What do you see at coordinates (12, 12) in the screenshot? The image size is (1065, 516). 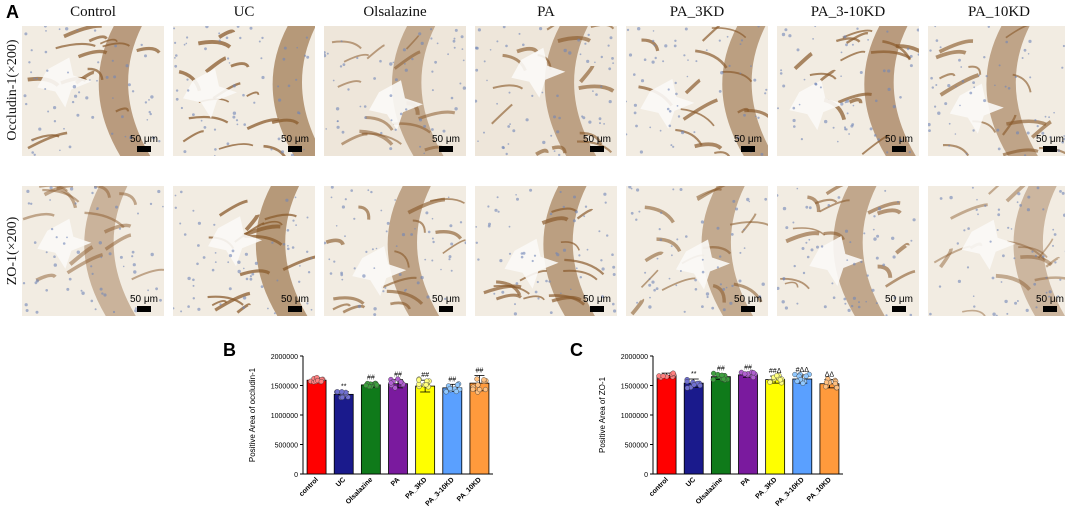 I see `panel-letter-a: A` at bounding box center [12, 12].